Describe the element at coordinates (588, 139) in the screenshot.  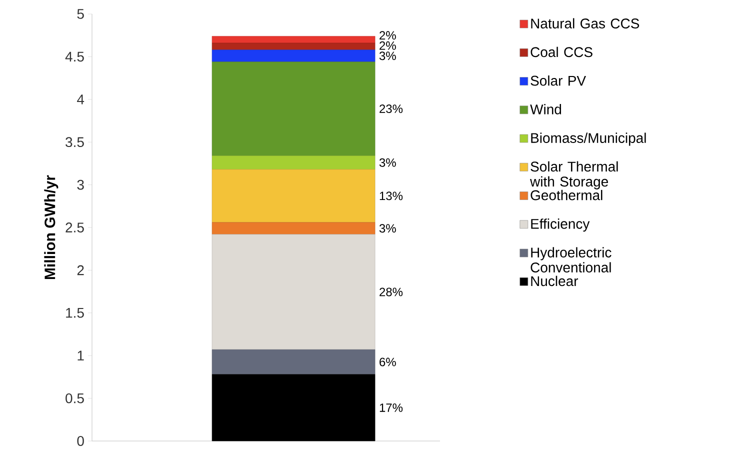
I see `legend-label: Biomass/Municipal` at that location.